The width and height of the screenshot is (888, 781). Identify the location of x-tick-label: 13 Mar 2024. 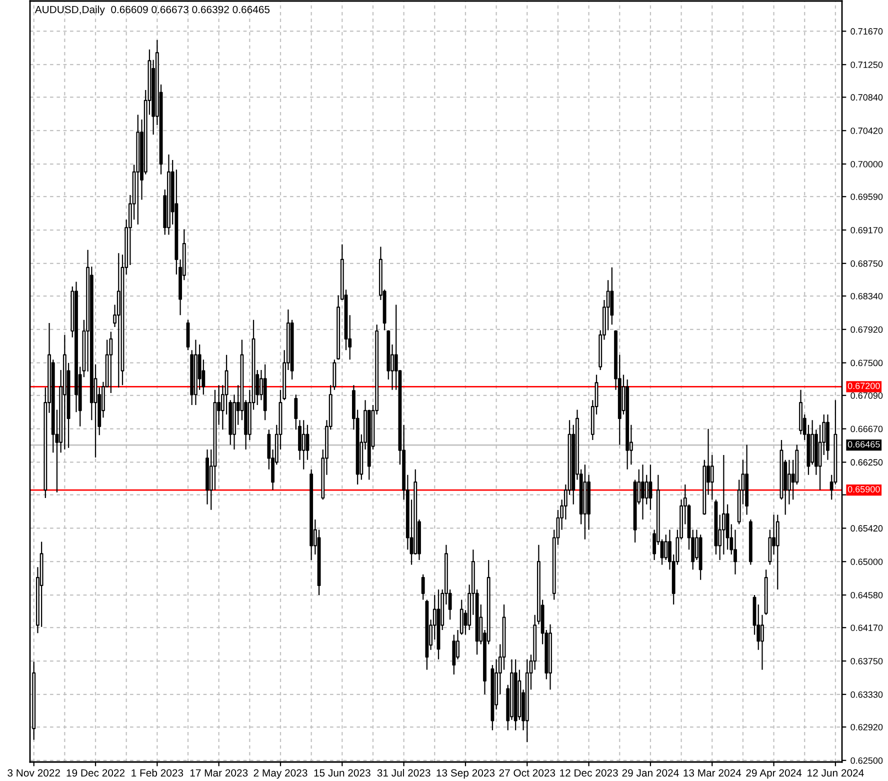
(713, 773).